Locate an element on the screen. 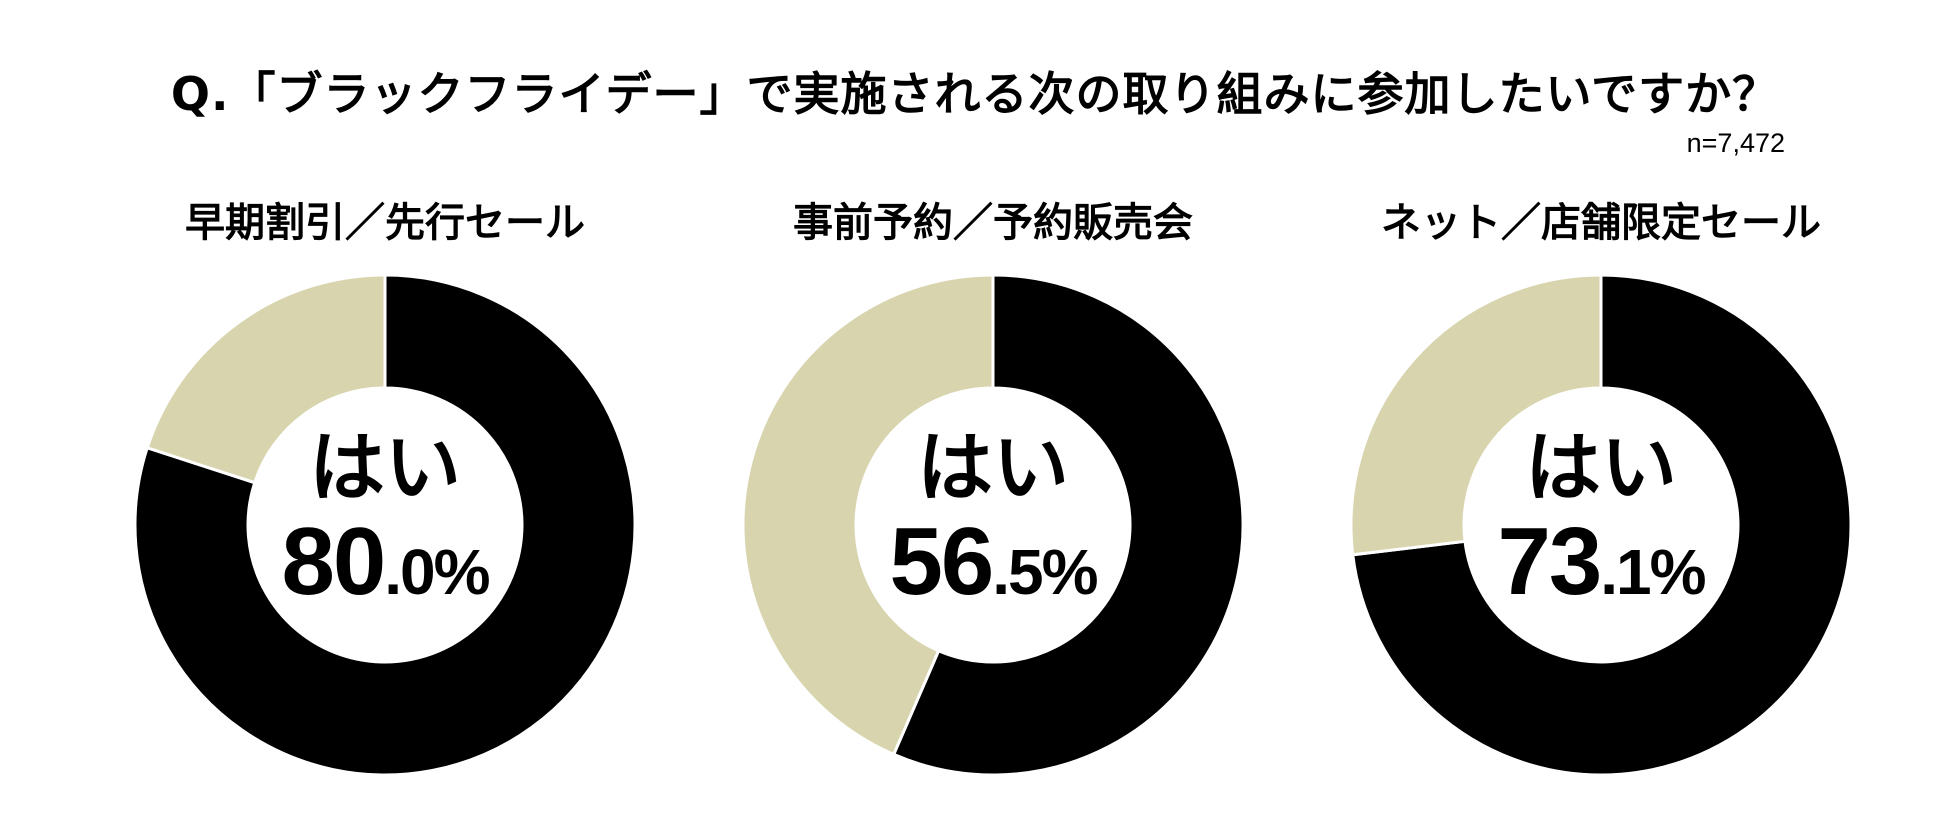 The height and width of the screenshot is (827, 1950). donut-slice-yes is located at coordinates (1068, 525).